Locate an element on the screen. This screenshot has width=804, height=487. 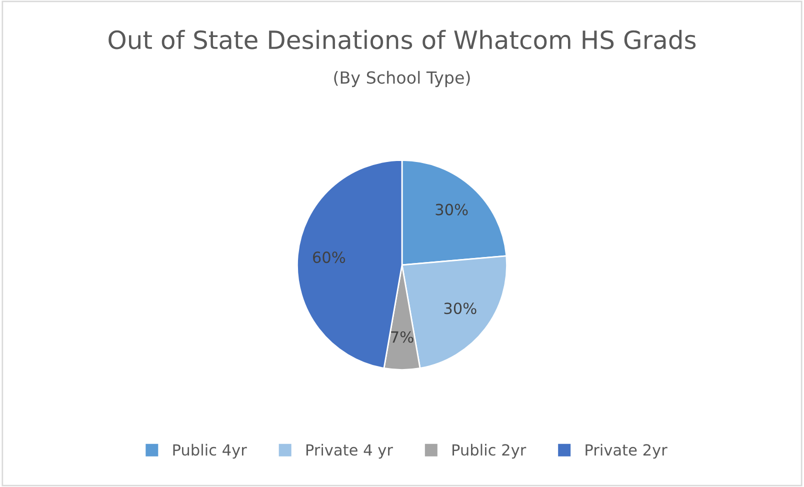
data-label: 7% is located at coordinates (402, 337).